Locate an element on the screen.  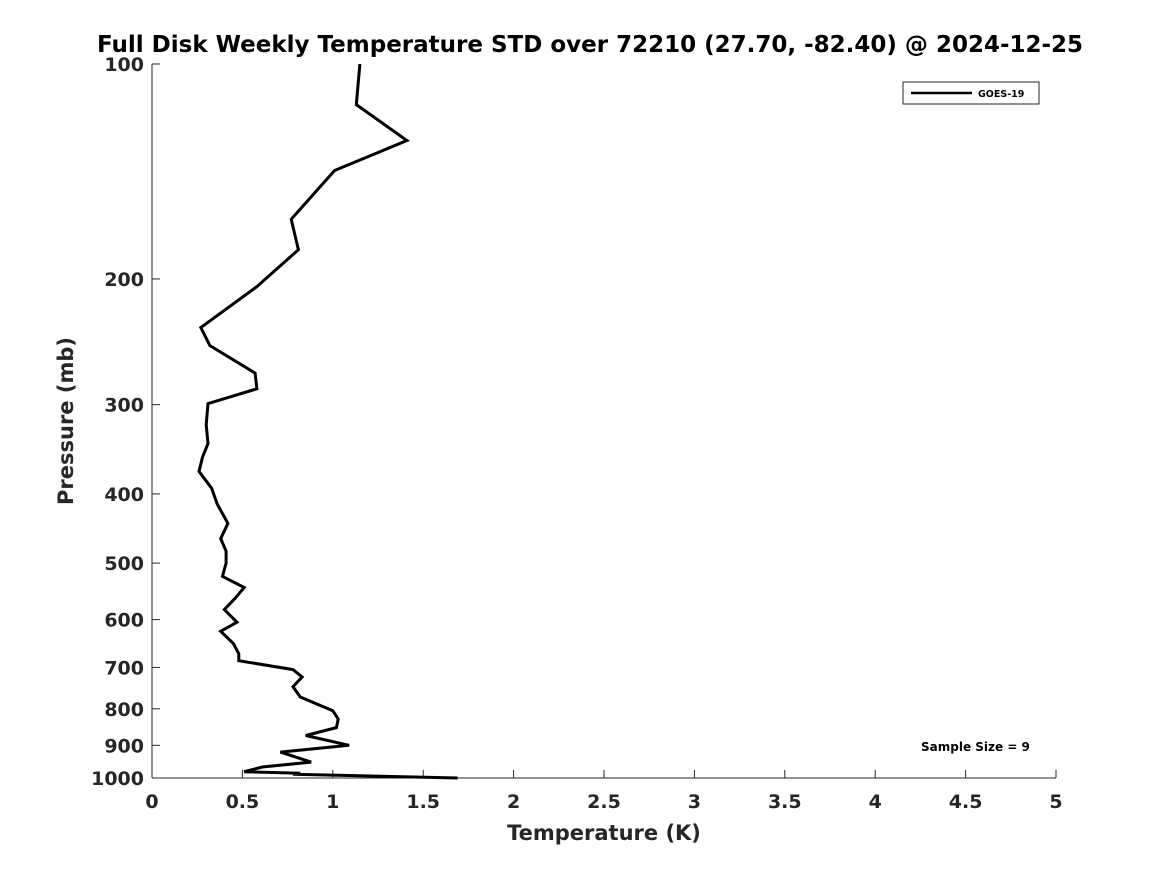
x-tick-label: 3 is located at coordinates (694, 802).